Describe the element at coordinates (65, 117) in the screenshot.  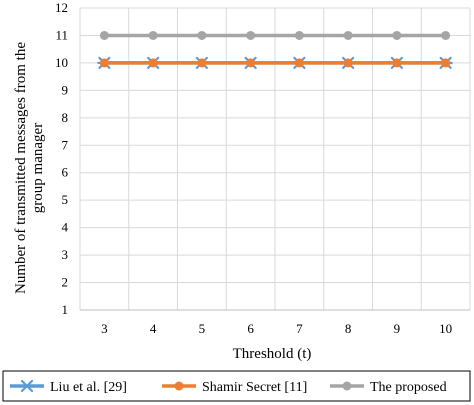
I see `y-tick-label: 8` at that location.